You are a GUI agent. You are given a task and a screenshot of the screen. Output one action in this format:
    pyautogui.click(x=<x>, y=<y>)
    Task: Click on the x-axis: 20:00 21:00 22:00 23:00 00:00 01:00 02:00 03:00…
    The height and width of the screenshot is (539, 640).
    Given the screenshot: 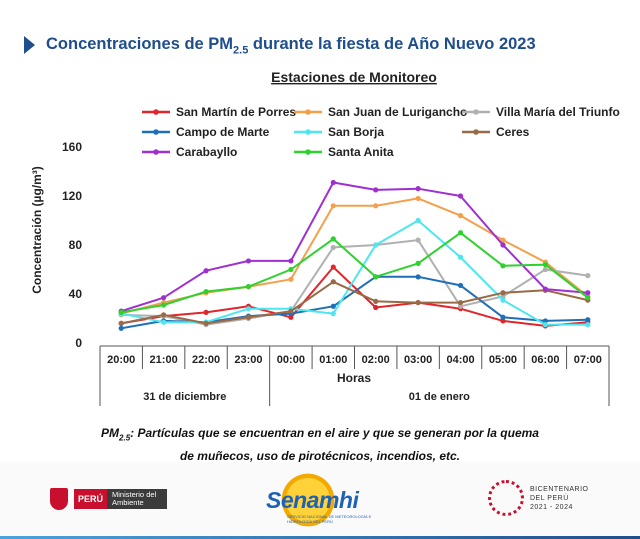 What is the action you would take?
    pyautogui.click(x=354, y=375)
    